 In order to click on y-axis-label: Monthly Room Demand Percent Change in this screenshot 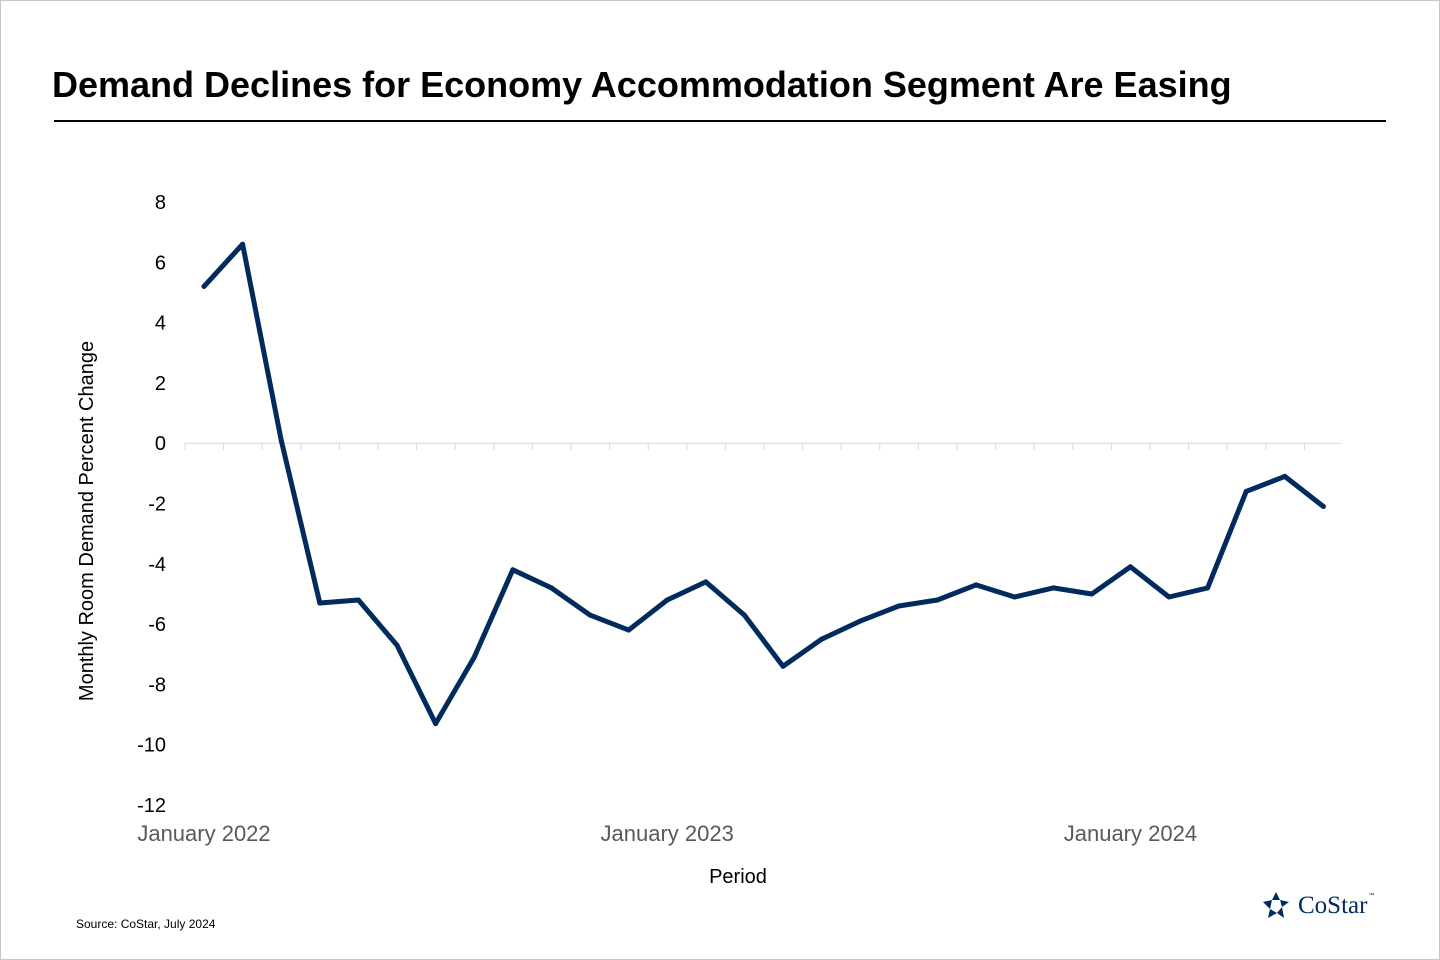, I will do `click(87, 521)`.